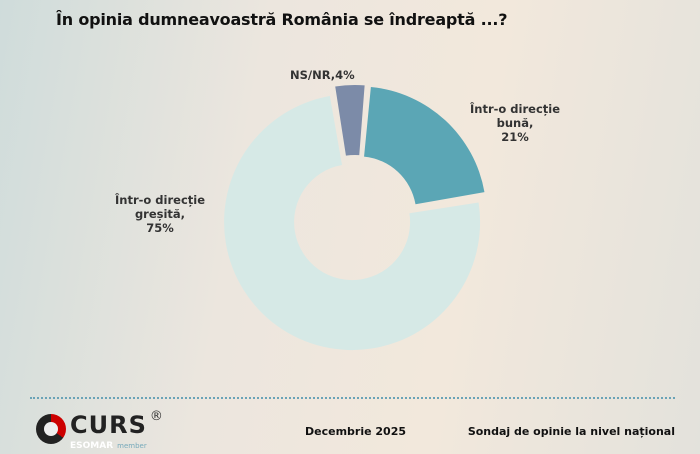 The width and height of the screenshot is (700, 454). I want to click on curs-logo-mark-icon, so click(51, 429).